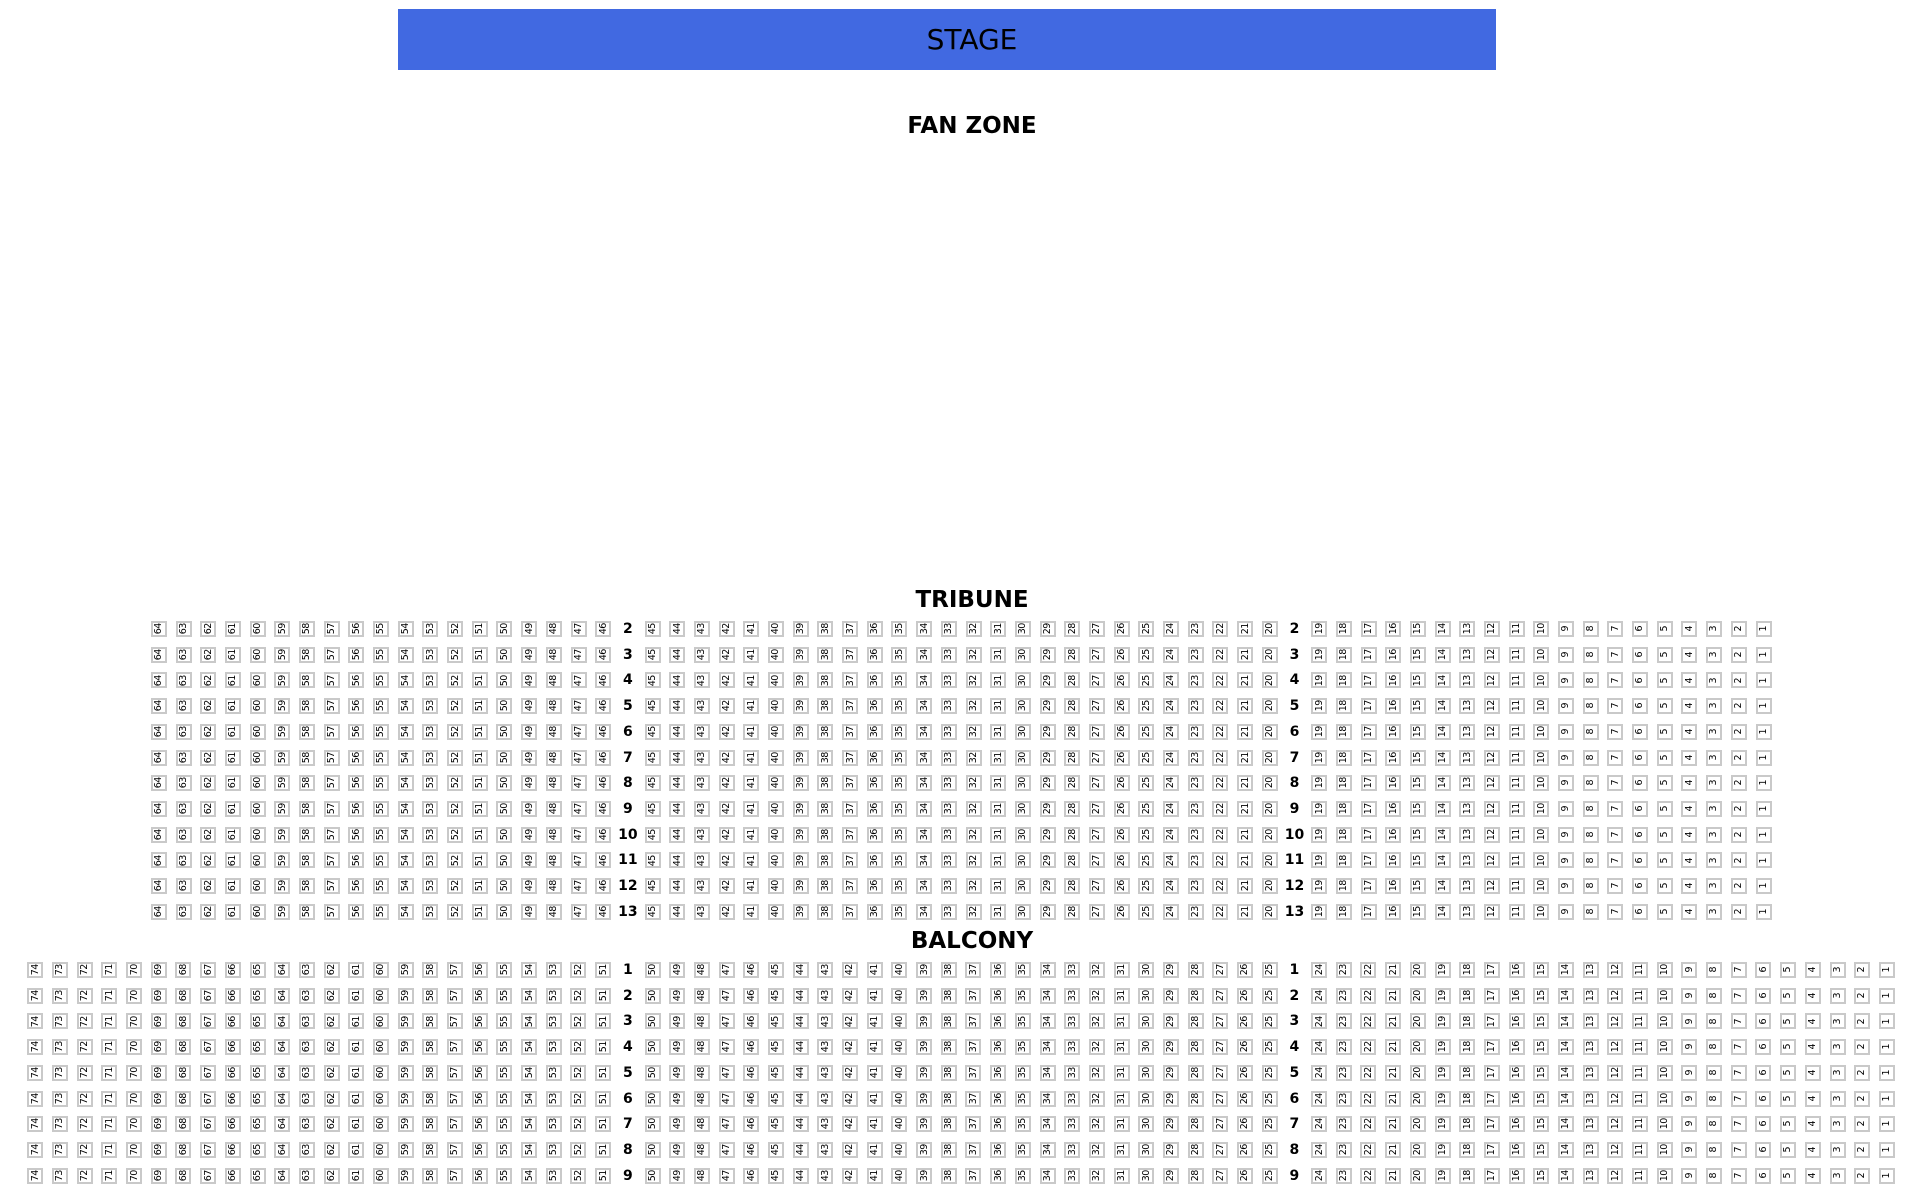 This screenshot has width=1920, height=1190. Describe the element at coordinates (899, 629) in the screenshot. I see `seat-box: 35` at that location.